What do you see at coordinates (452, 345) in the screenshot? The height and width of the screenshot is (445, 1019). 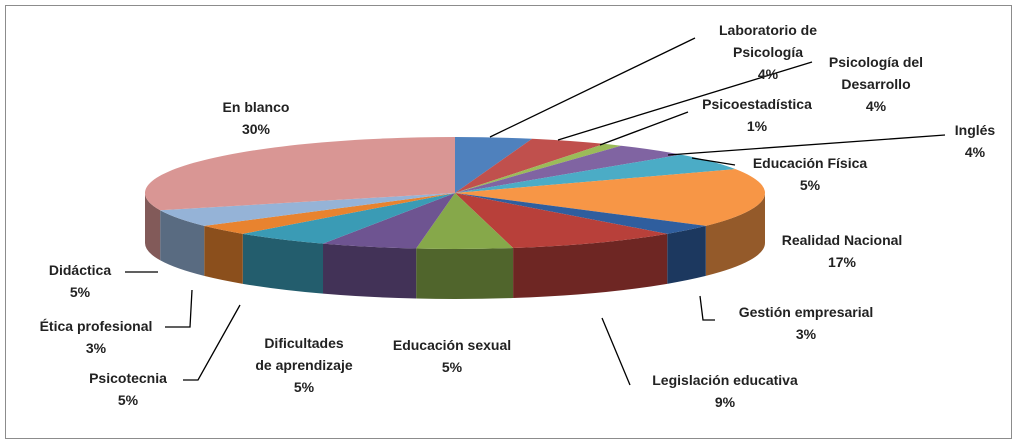 I see `category-label: Educación sexual` at bounding box center [452, 345].